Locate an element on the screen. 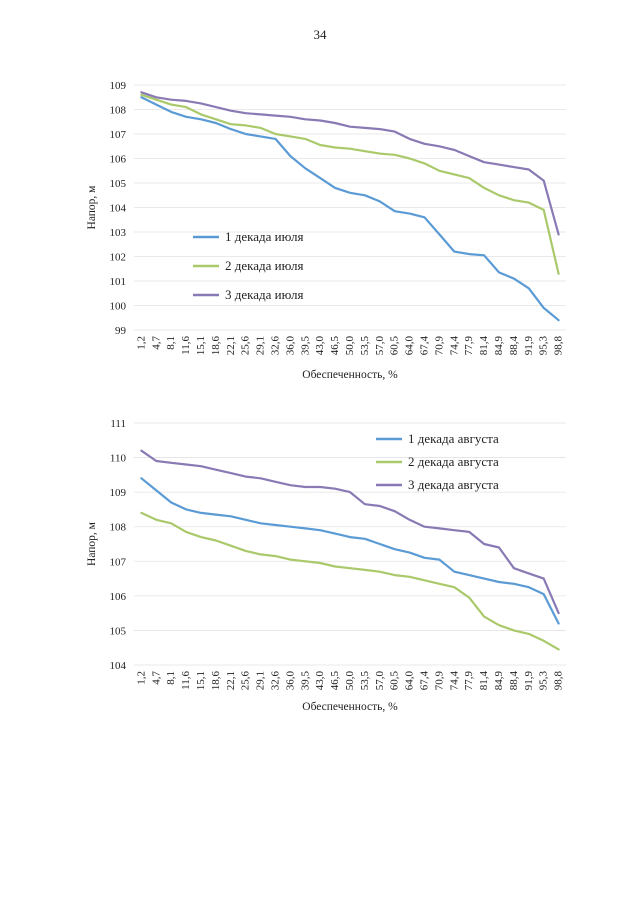 The image size is (640, 905). y-tick-label: 101 is located at coordinates (118, 282).